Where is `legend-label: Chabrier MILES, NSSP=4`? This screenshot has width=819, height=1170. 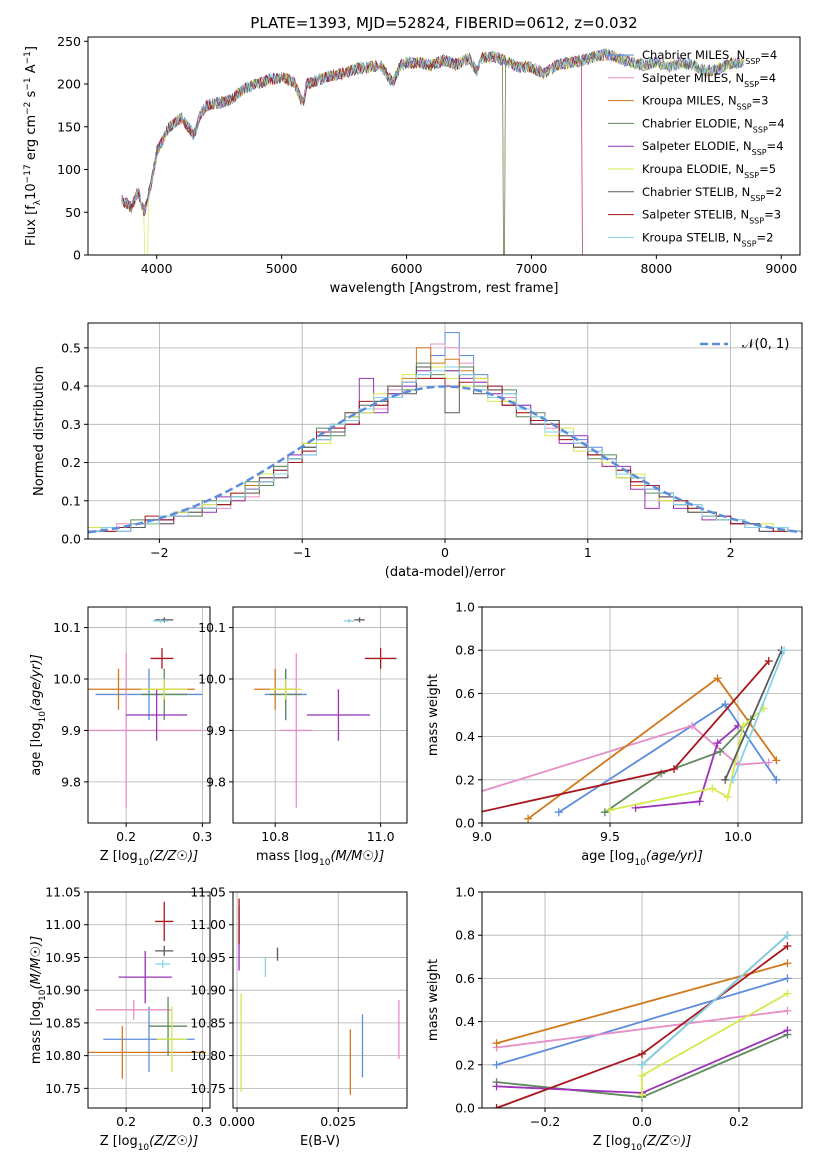 legend-label: Chabrier MILES, NSSP=4 is located at coordinates (709, 57).